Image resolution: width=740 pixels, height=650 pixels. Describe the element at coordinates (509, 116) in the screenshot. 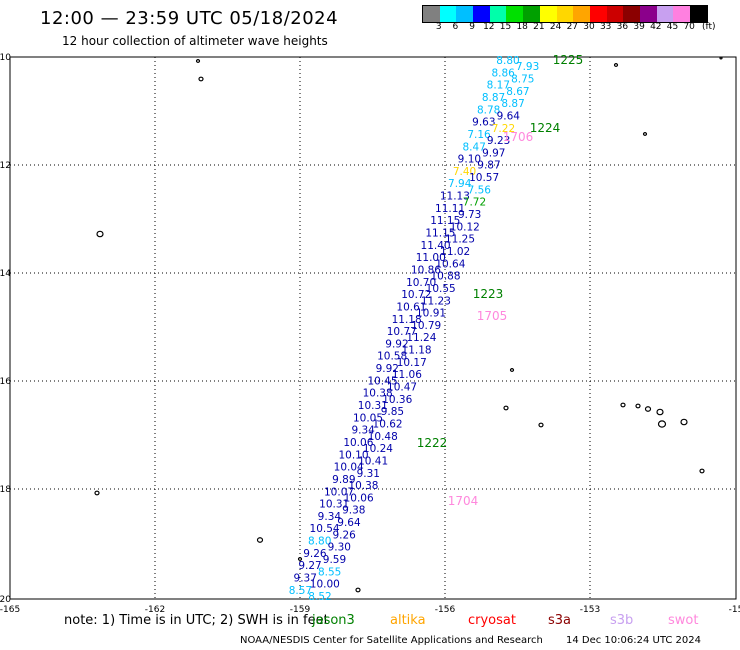

I see `swh-value: 9.64` at that location.